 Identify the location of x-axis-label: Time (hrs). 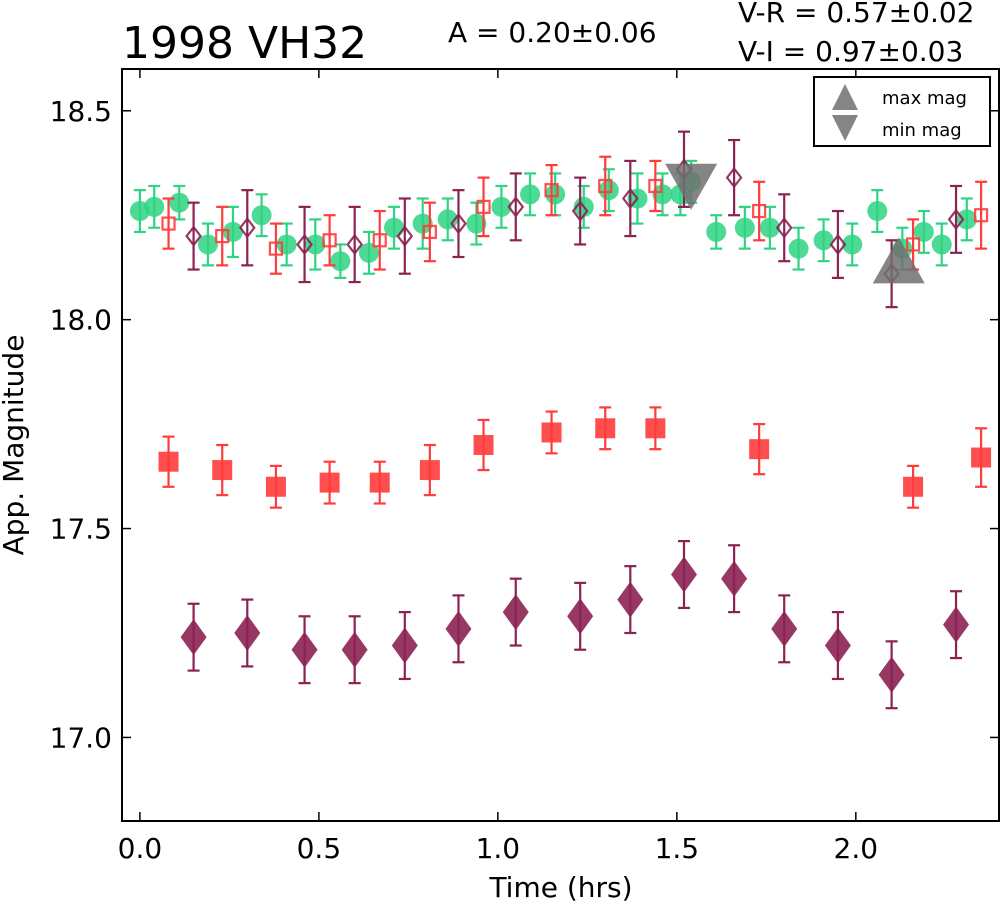
(560, 887).